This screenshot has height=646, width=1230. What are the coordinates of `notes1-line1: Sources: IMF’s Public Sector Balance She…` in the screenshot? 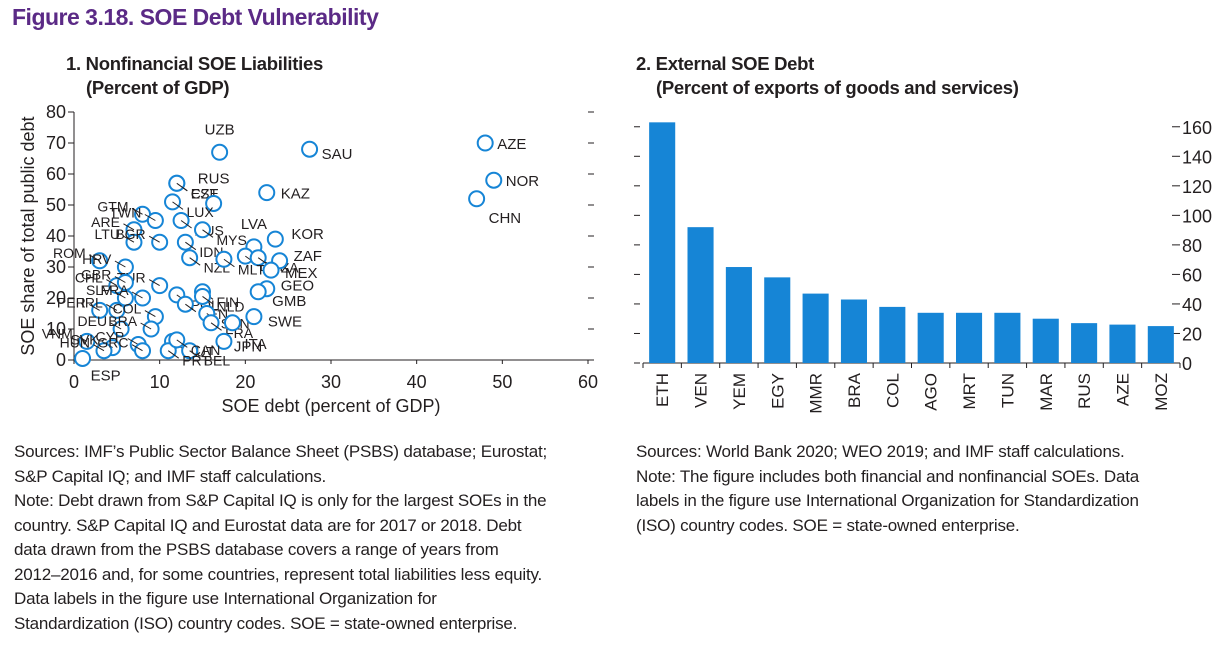 It's located at (280, 451).